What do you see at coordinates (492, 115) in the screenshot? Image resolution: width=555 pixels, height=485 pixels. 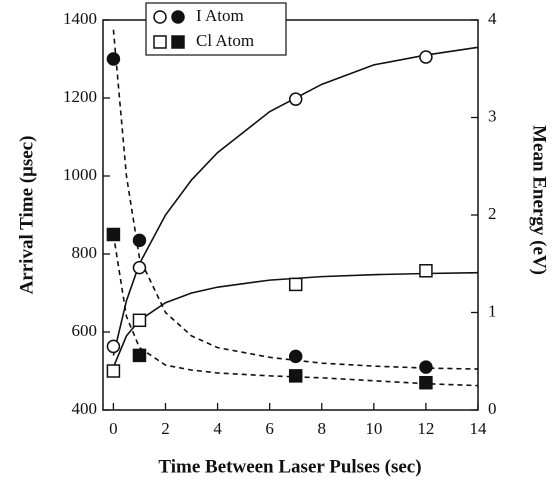 I see `y2-tick-label: 3` at bounding box center [492, 115].